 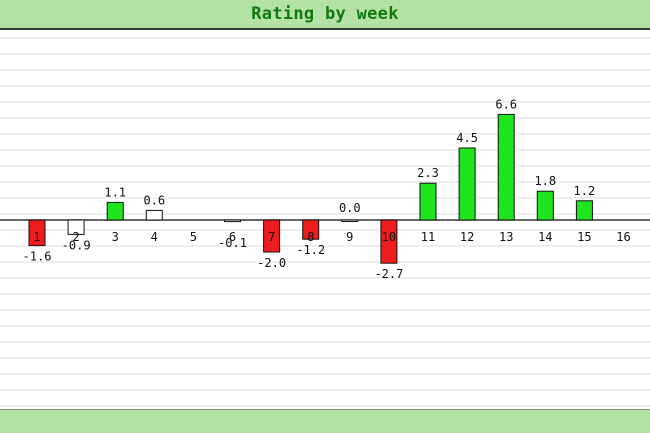 I want to click on value-label: 6.6, so click(x=506, y=104).